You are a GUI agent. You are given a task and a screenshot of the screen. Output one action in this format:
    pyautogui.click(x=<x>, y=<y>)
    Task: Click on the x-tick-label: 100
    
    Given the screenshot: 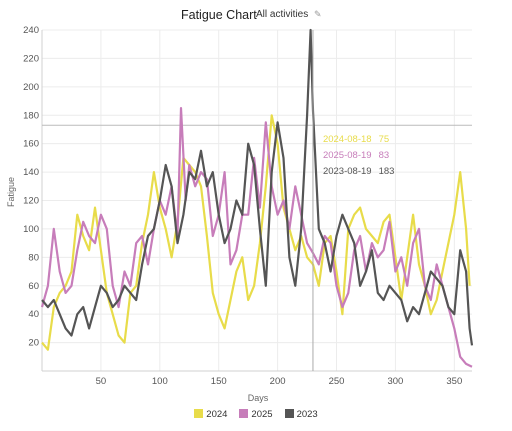 What is the action you would take?
    pyautogui.click(x=160, y=381)
    